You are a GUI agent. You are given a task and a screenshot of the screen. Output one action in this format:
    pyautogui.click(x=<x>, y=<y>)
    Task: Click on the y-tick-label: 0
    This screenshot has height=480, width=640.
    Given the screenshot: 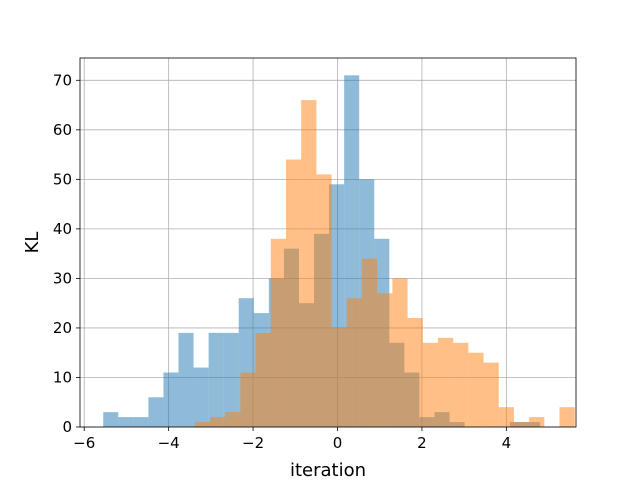 What is the action you would take?
    pyautogui.click(x=67, y=427)
    